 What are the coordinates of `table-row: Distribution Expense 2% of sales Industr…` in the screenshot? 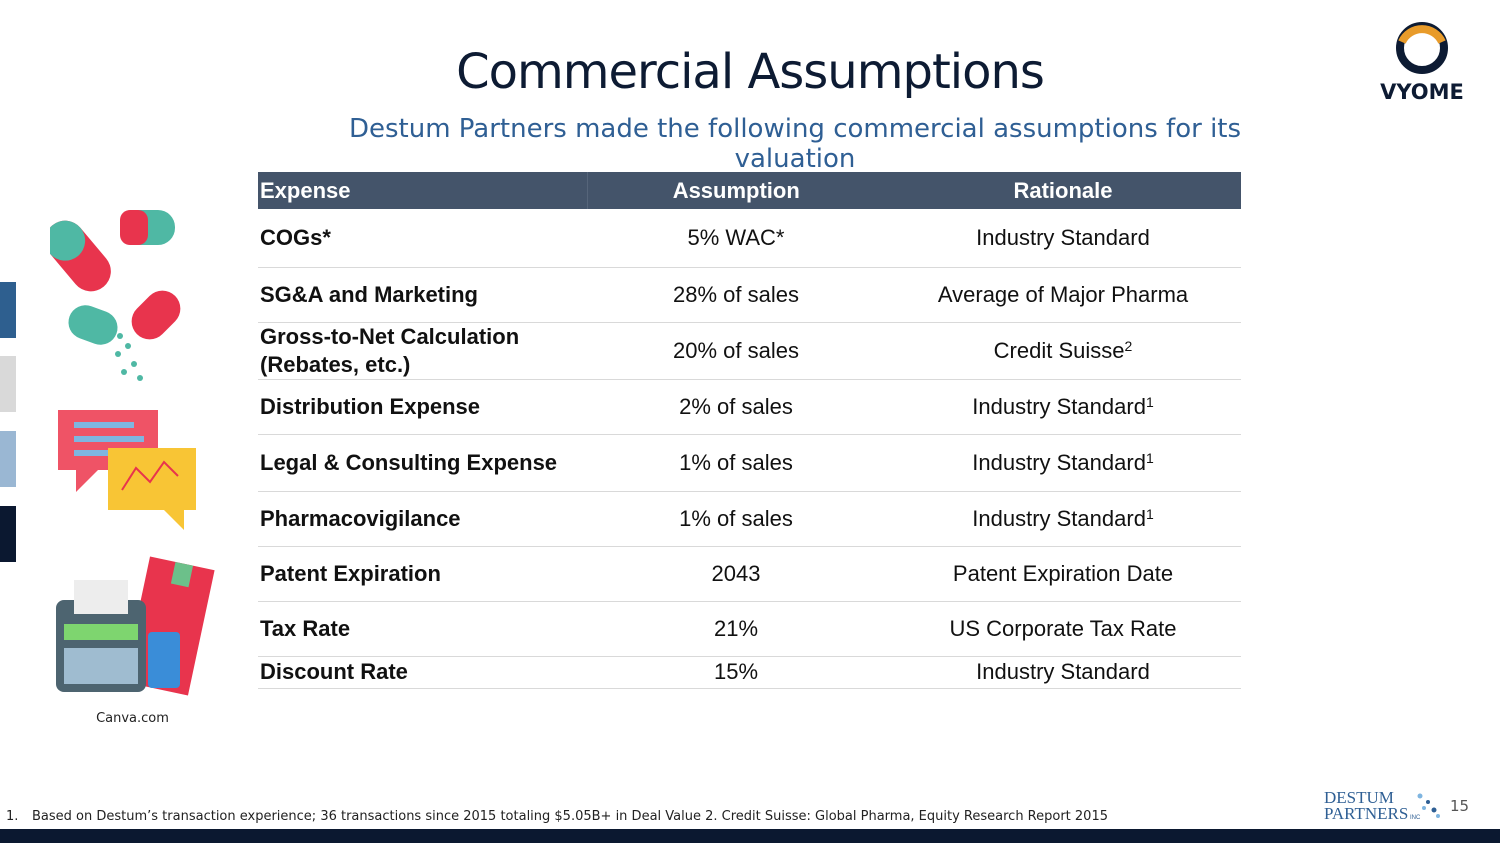 It's located at (749, 407).